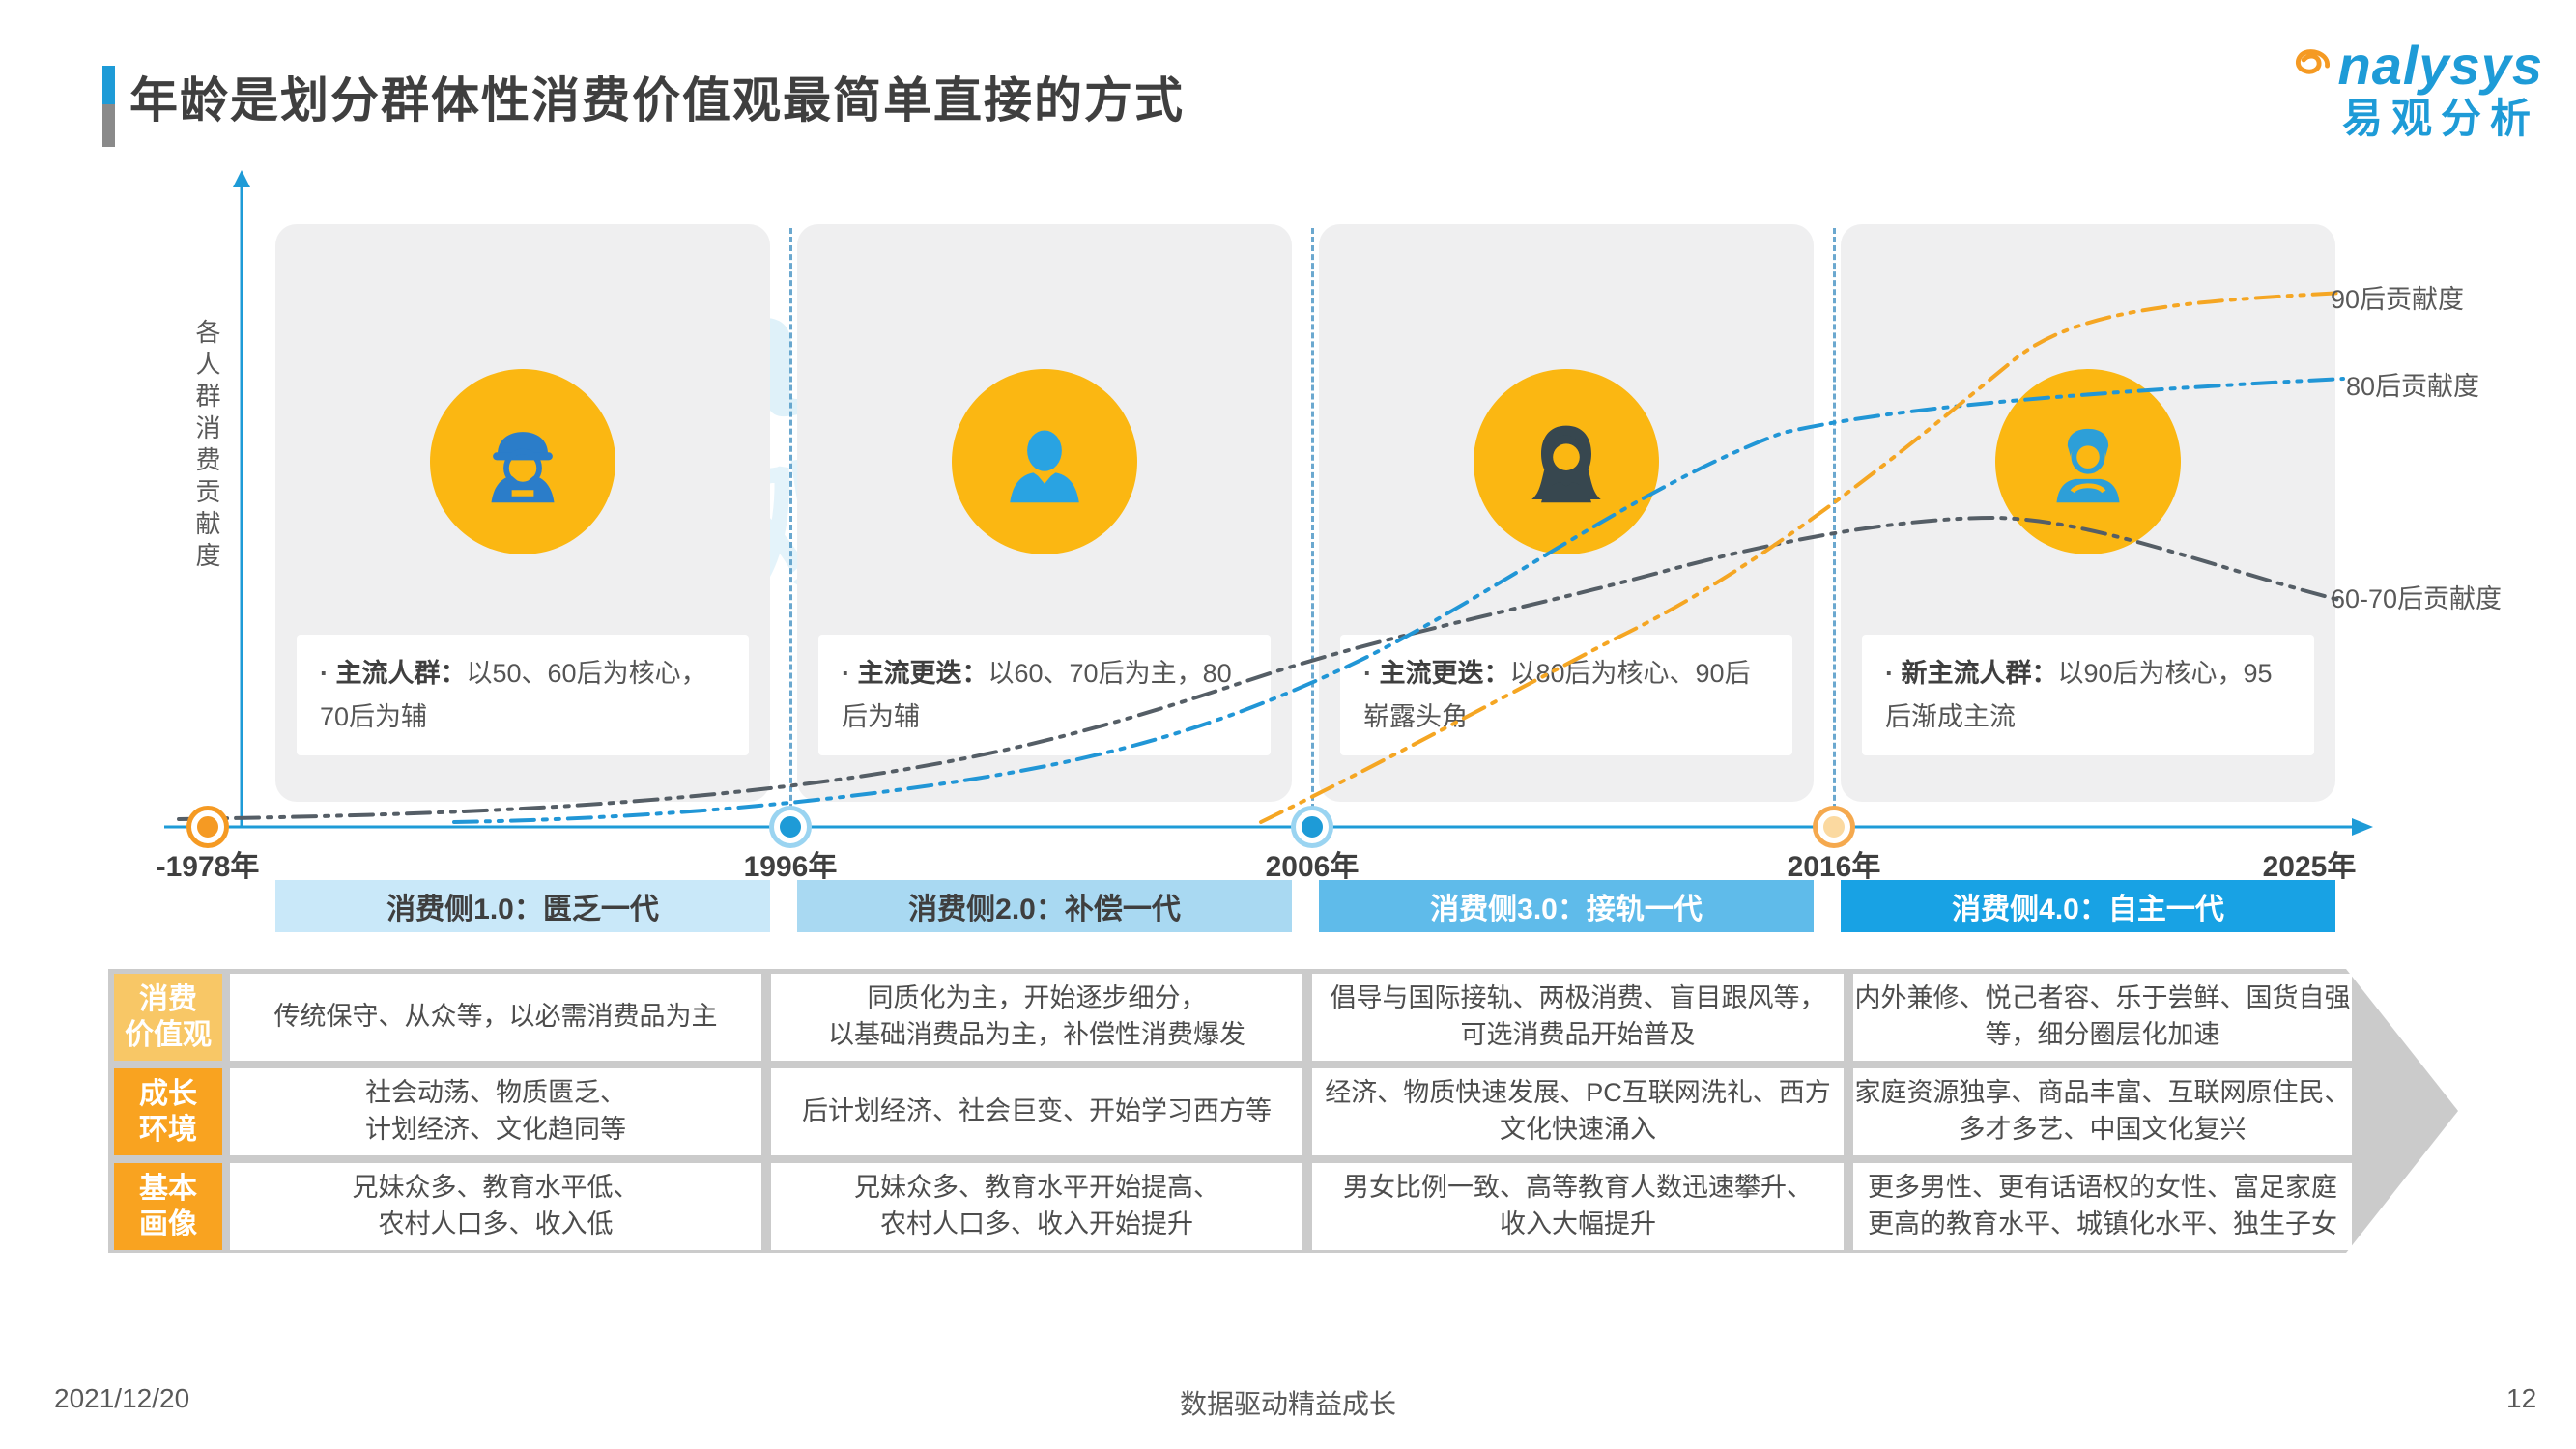 The width and height of the screenshot is (2576, 1449). I want to click on era-card-3-label: 主流更迭：, so click(1437, 673).